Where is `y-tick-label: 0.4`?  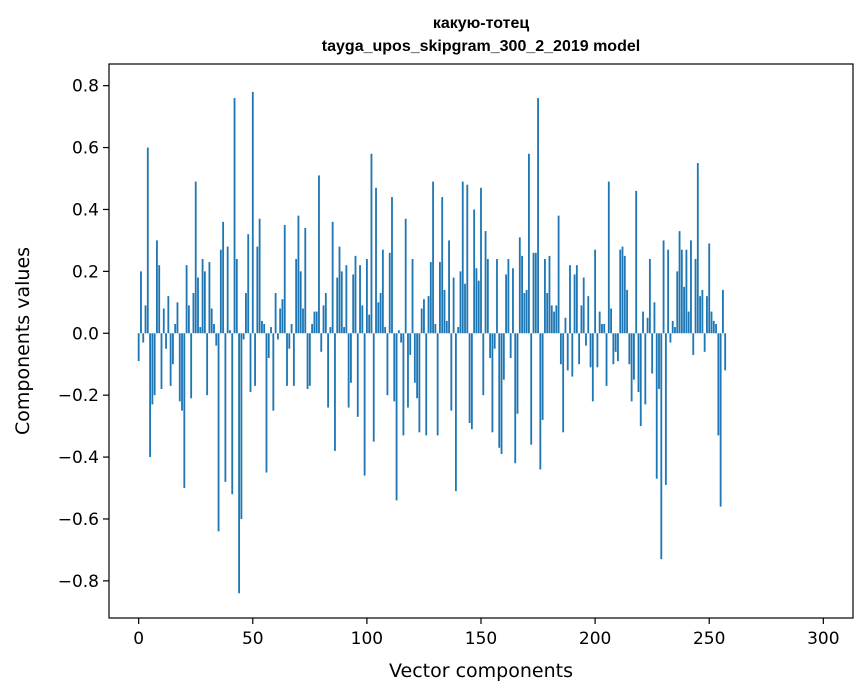 y-tick-label: 0.4 is located at coordinates (85, 210).